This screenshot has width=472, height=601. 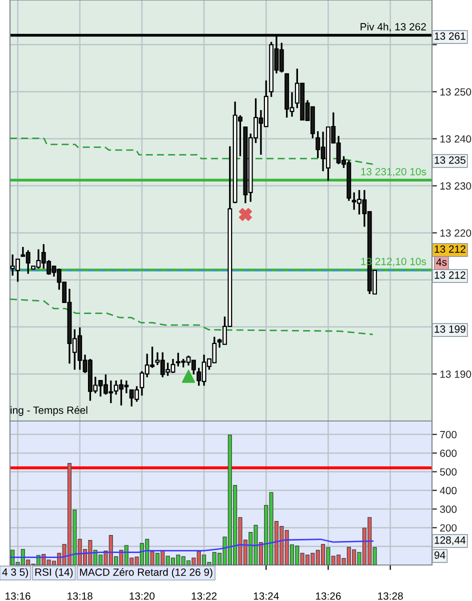 What do you see at coordinates (142, 596) in the screenshot?
I see `x-tick-label: 13:20` at bounding box center [142, 596].